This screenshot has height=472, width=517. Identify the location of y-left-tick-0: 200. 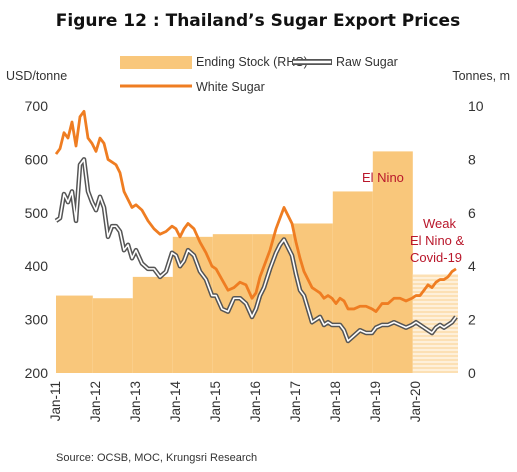
(37, 373).